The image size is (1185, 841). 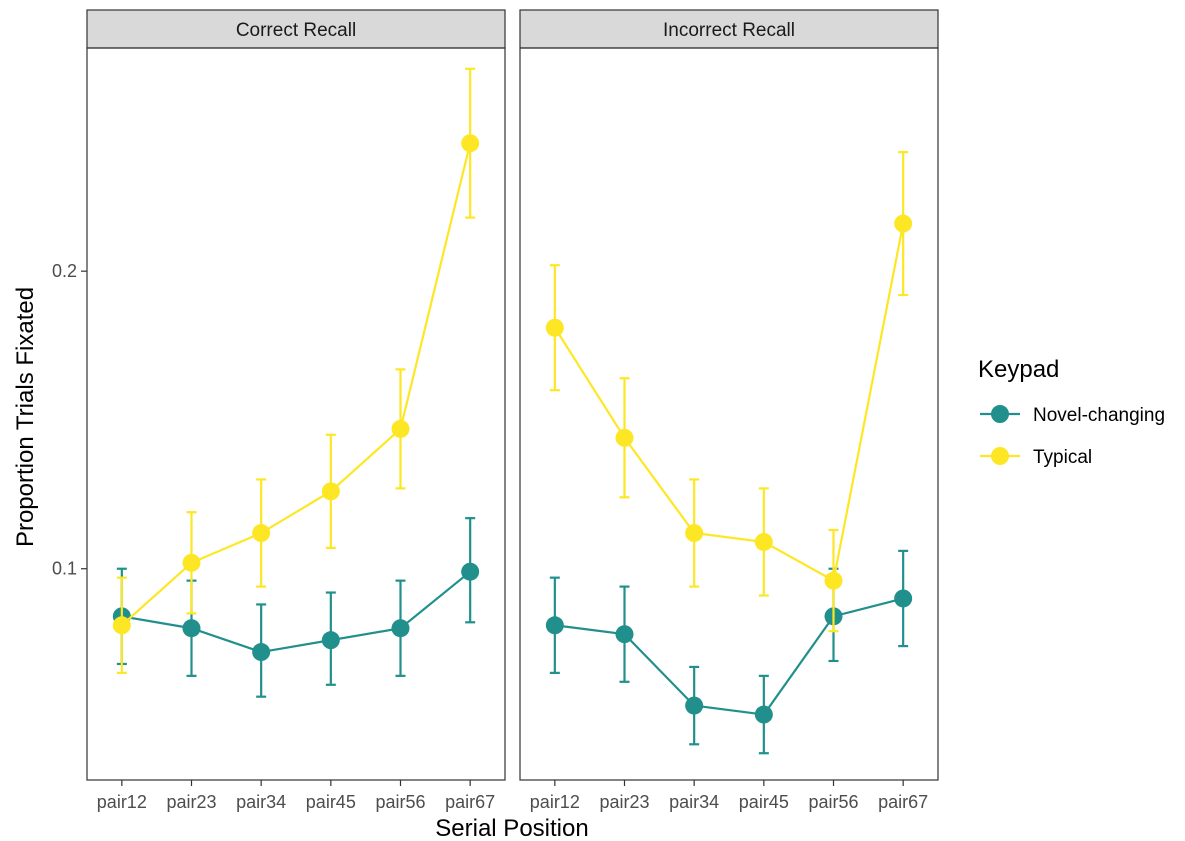 What do you see at coordinates (511, 828) in the screenshot?
I see `x-axis-title: Serial Position` at bounding box center [511, 828].